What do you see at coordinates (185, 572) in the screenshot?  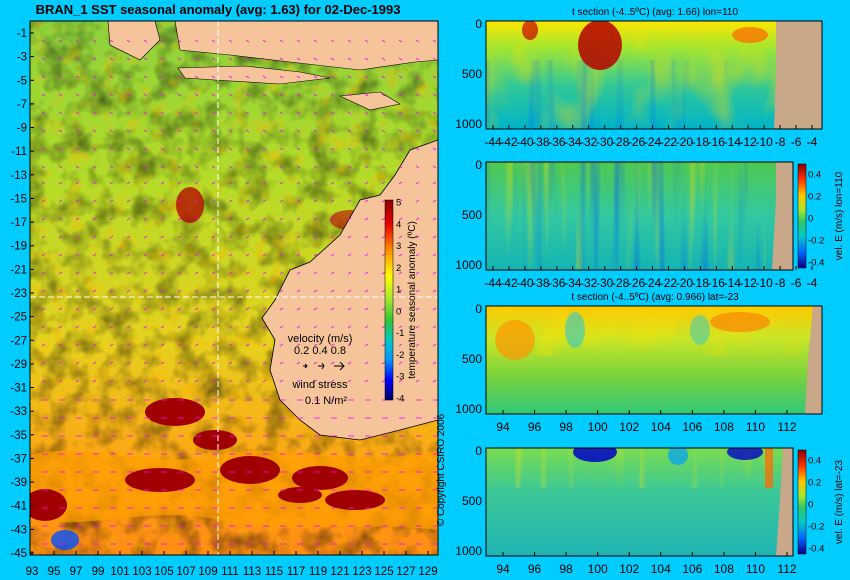 I see `lon-tick-label: 107` at bounding box center [185, 572].